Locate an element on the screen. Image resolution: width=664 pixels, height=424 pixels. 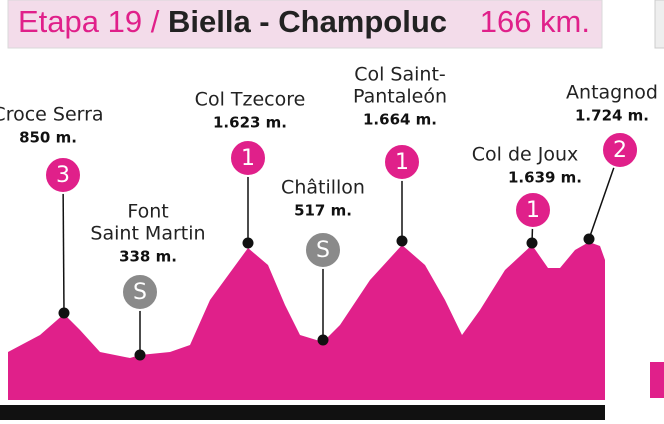
point-name: Saint Martin is located at coordinates (147, 234).